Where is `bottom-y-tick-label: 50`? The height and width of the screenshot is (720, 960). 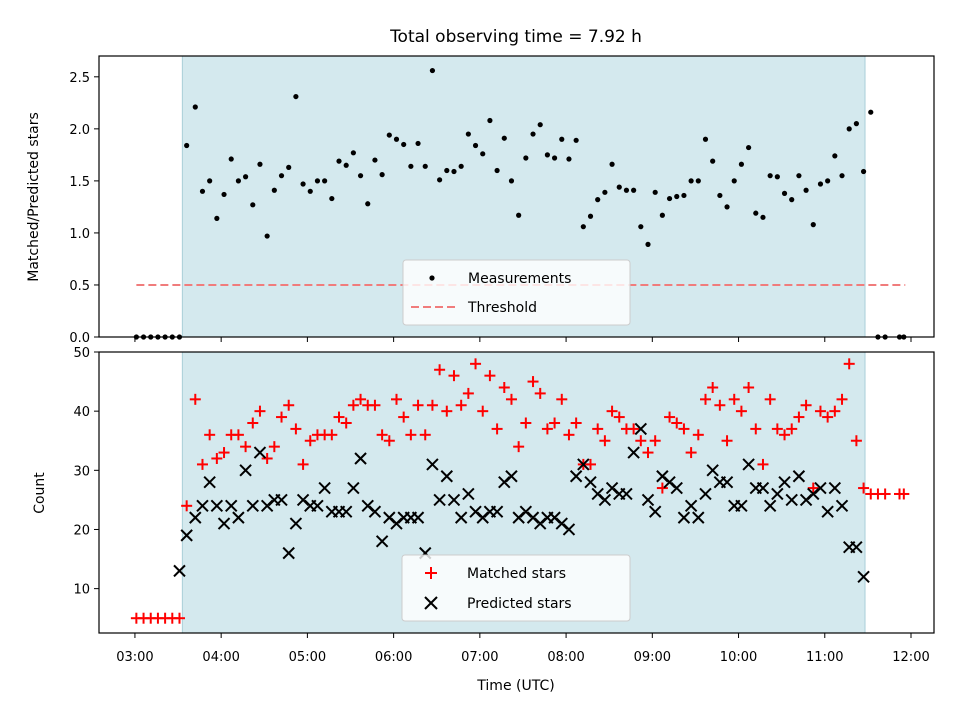 bottom-y-tick-label: 50 is located at coordinates (81, 353).